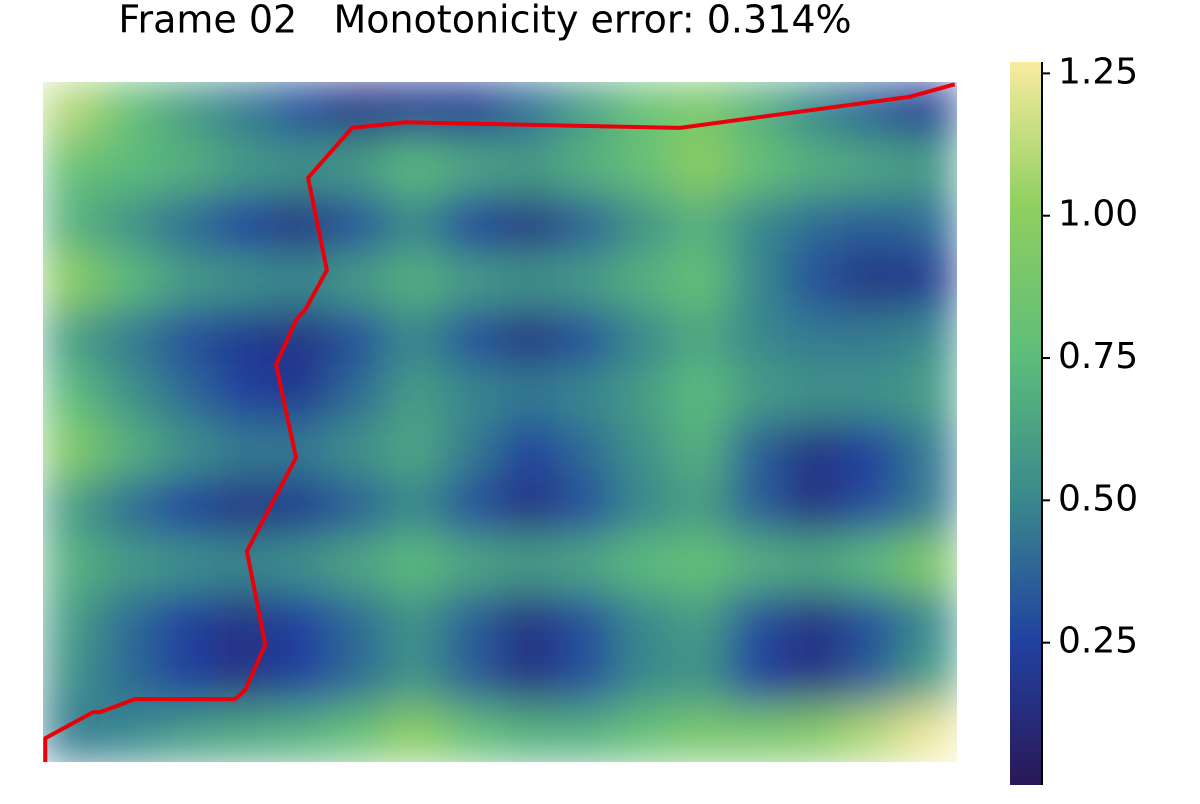 Image resolution: width=1200 pixels, height=804 pixels. What do you see at coordinates (1098, 71) in the screenshot?
I see `colorbar-tick-label: 1.25` at bounding box center [1098, 71].